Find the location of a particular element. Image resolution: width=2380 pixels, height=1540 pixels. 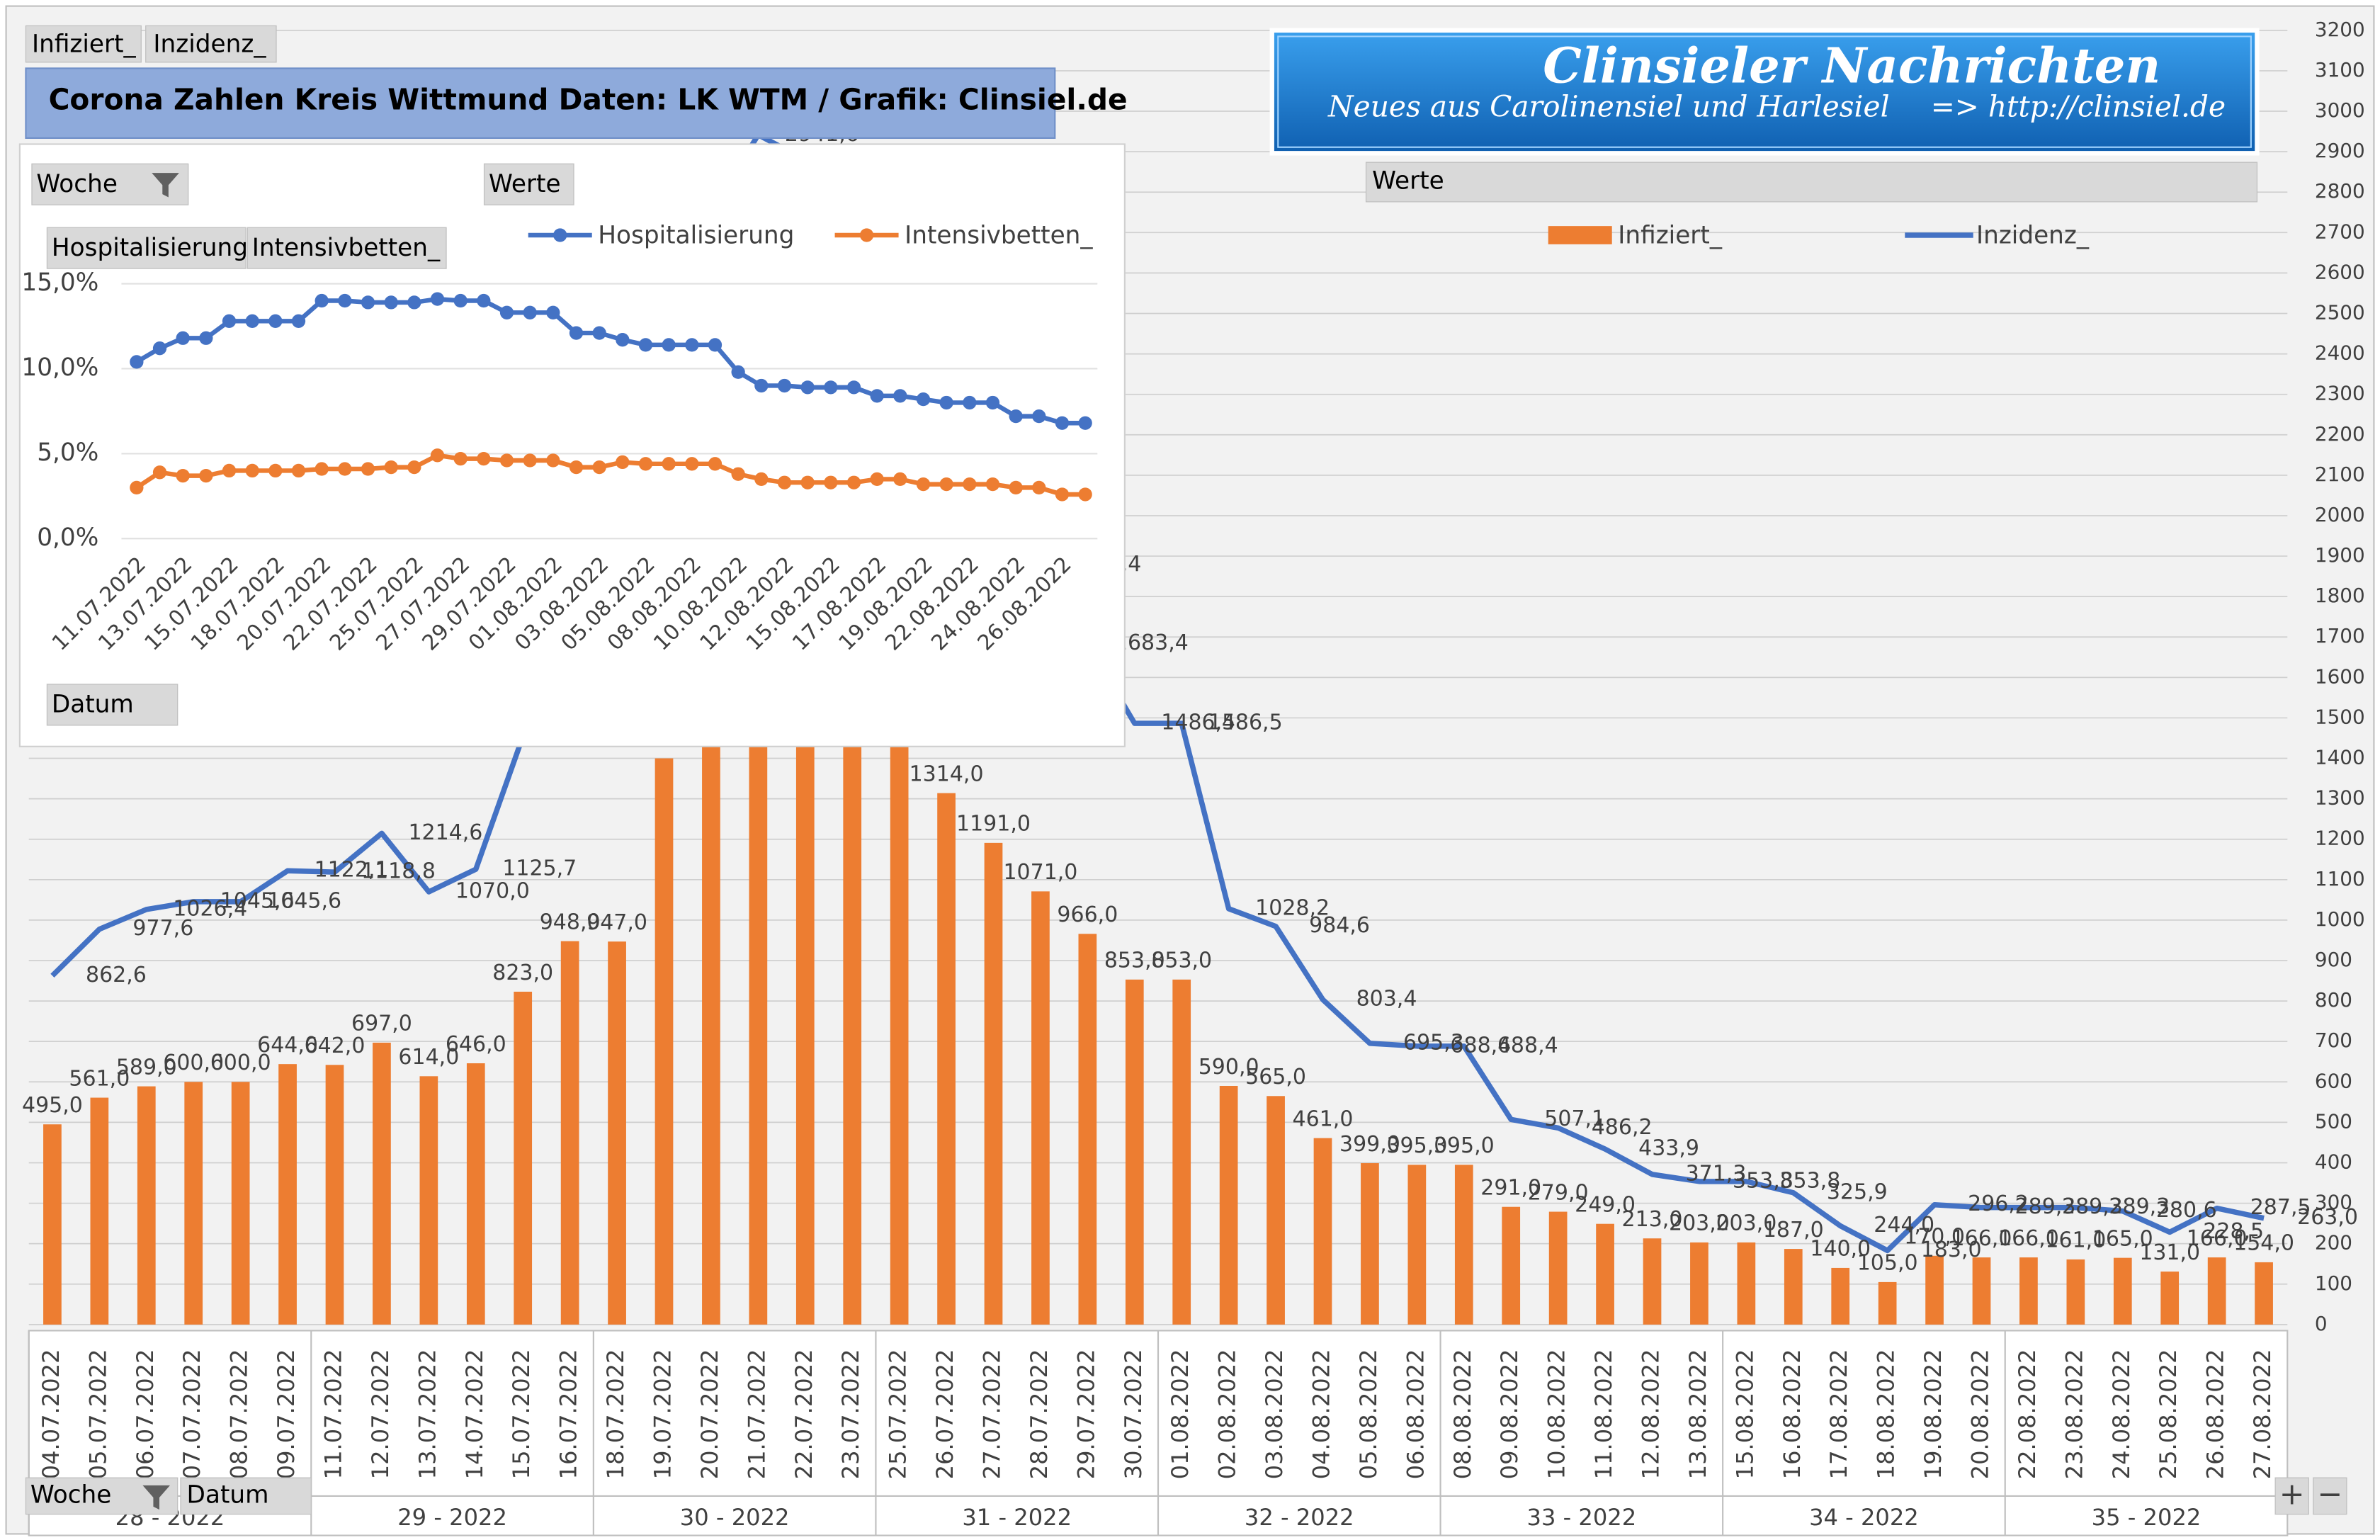

field-button-label: Inzidenz_ is located at coordinates (210, 44).